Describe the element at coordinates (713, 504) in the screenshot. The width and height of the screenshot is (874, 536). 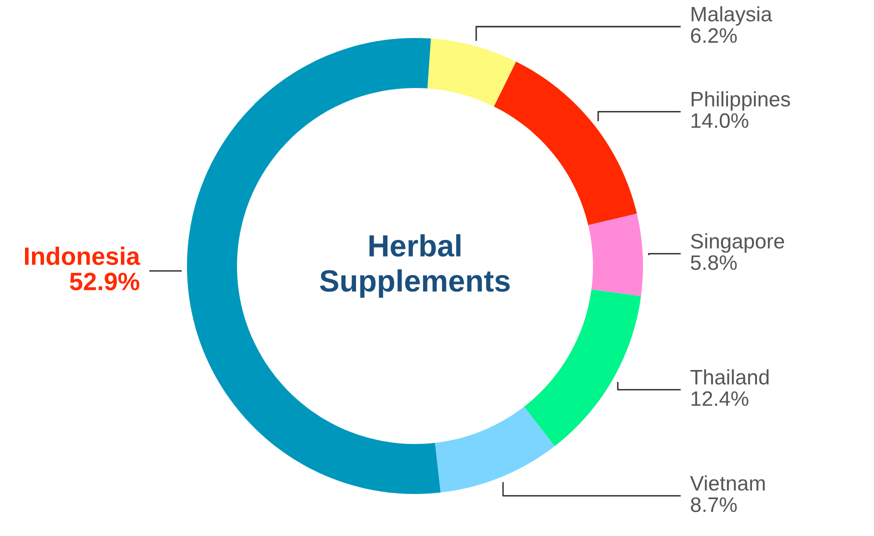
I see `data-label: 8.7%` at that location.